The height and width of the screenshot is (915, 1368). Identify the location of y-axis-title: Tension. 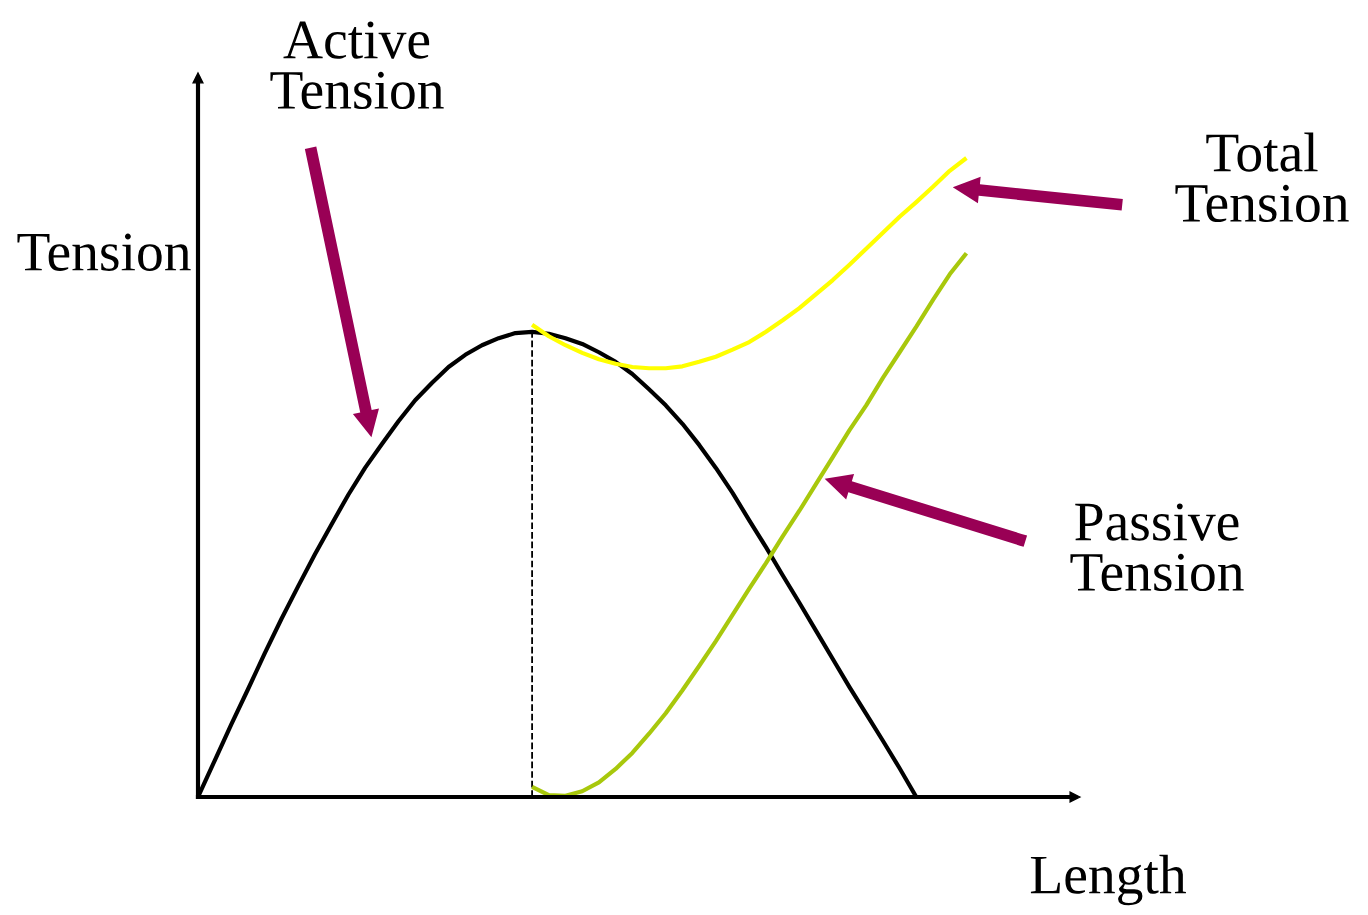
(104, 252).